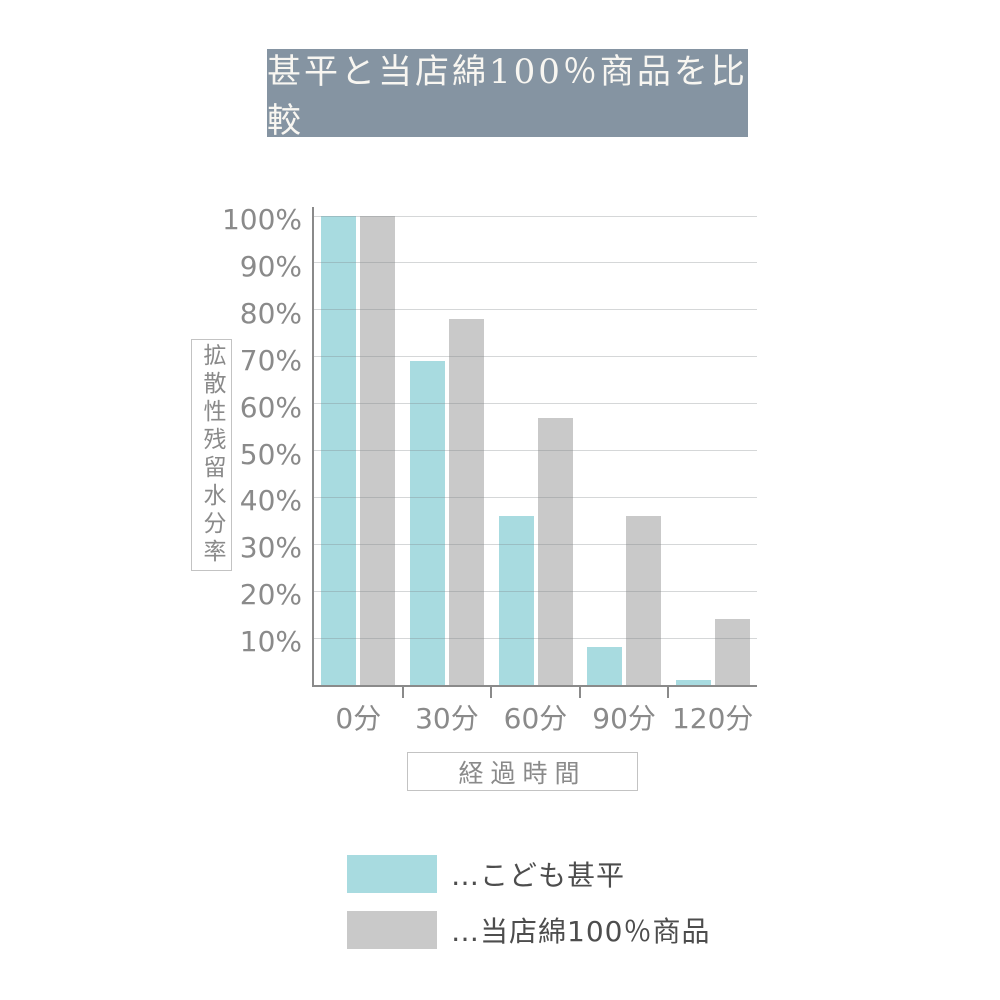 The width and height of the screenshot is (1000, 1000). Describe the element at coordinates (712, 718) in the screenshot. I see `x-tick-label: 120分` at that location.